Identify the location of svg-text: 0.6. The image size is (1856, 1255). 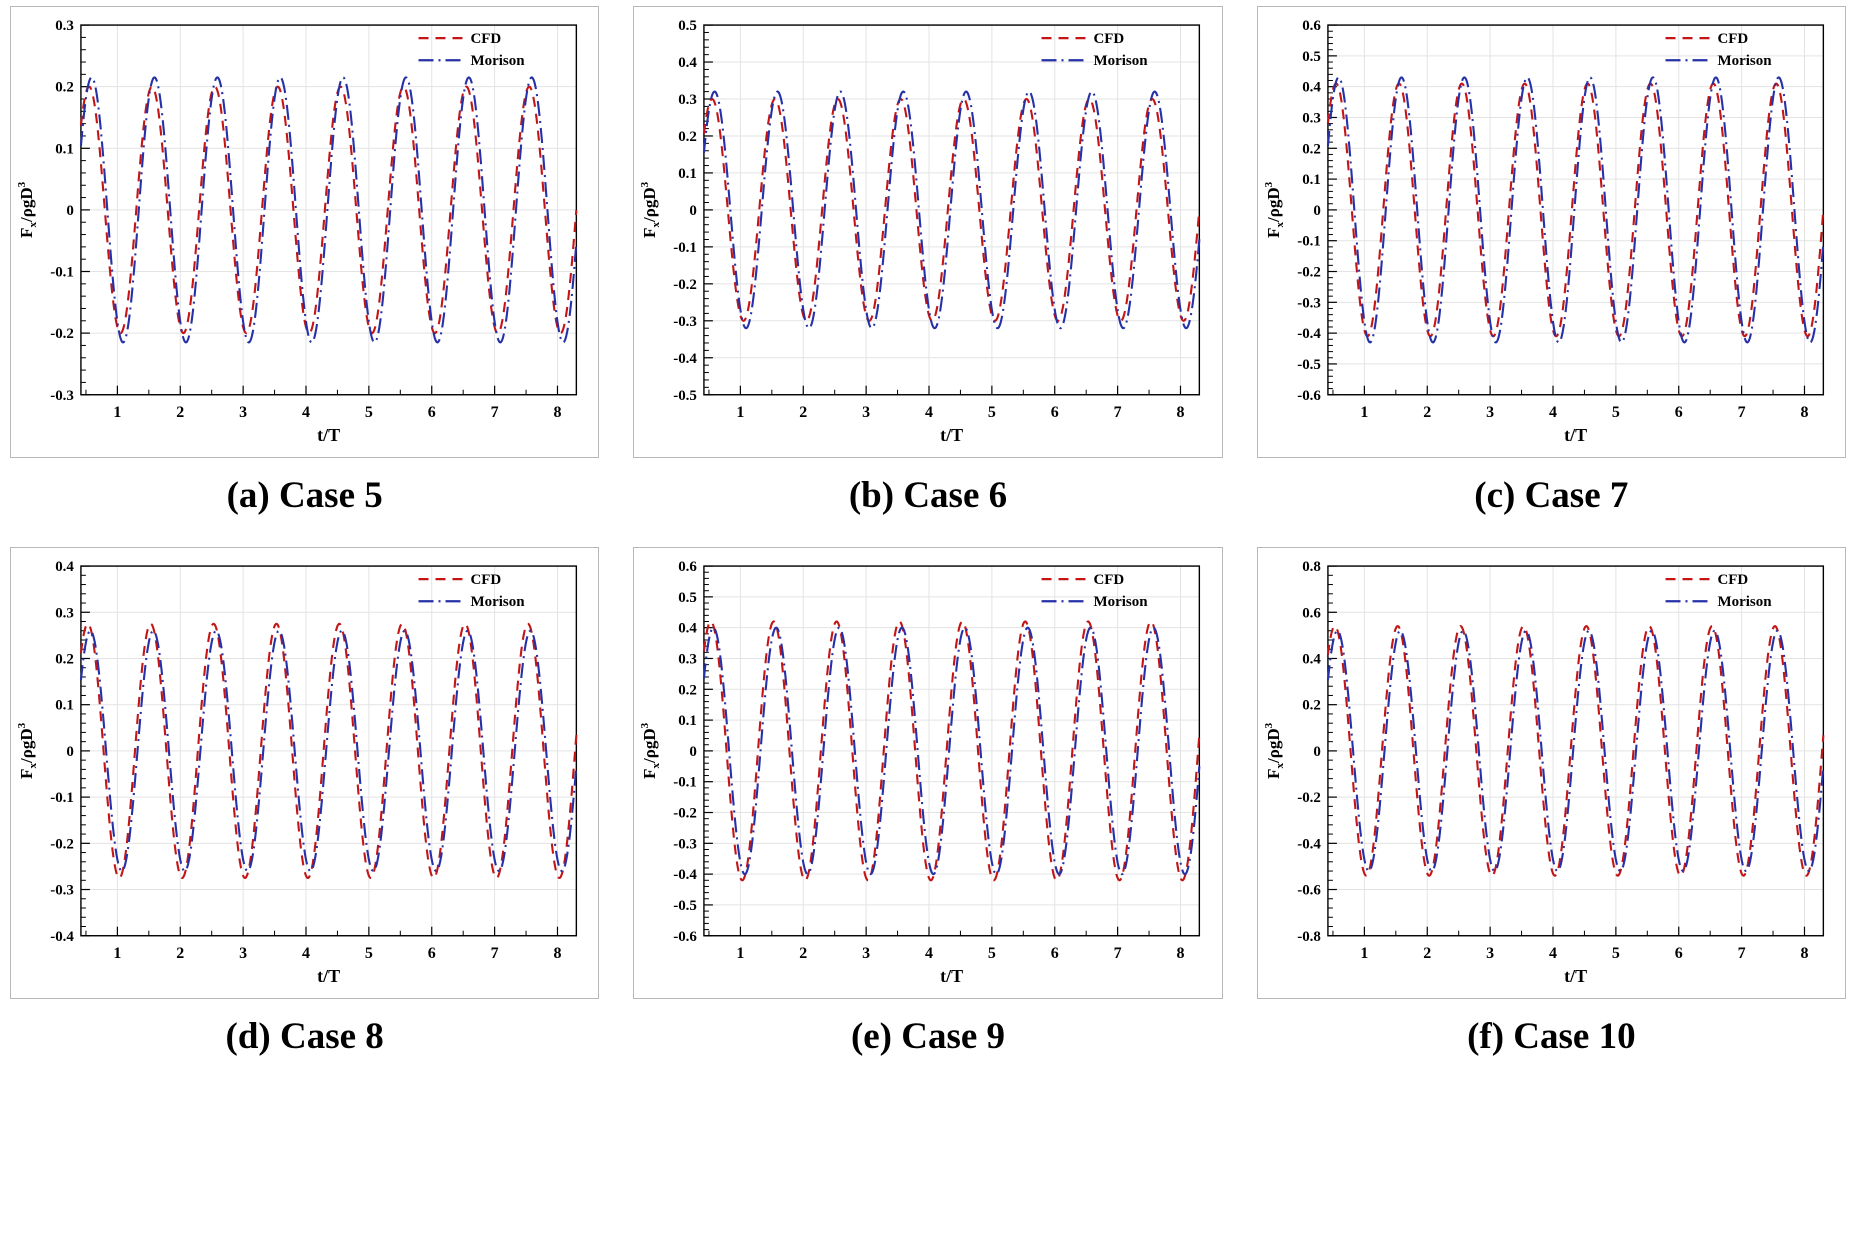
(688, 567).